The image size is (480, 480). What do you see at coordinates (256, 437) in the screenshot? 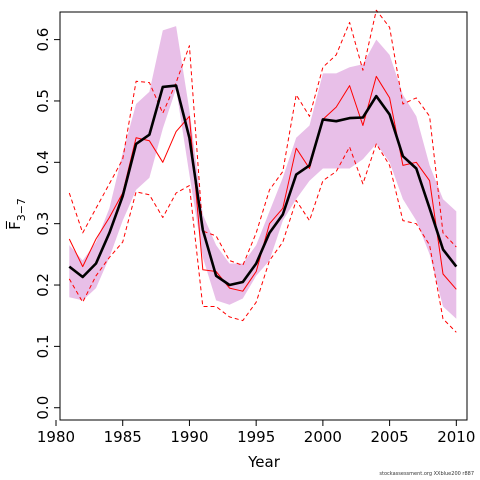
I see `x-tick-label: 1995` at bounding box center [256, 437].